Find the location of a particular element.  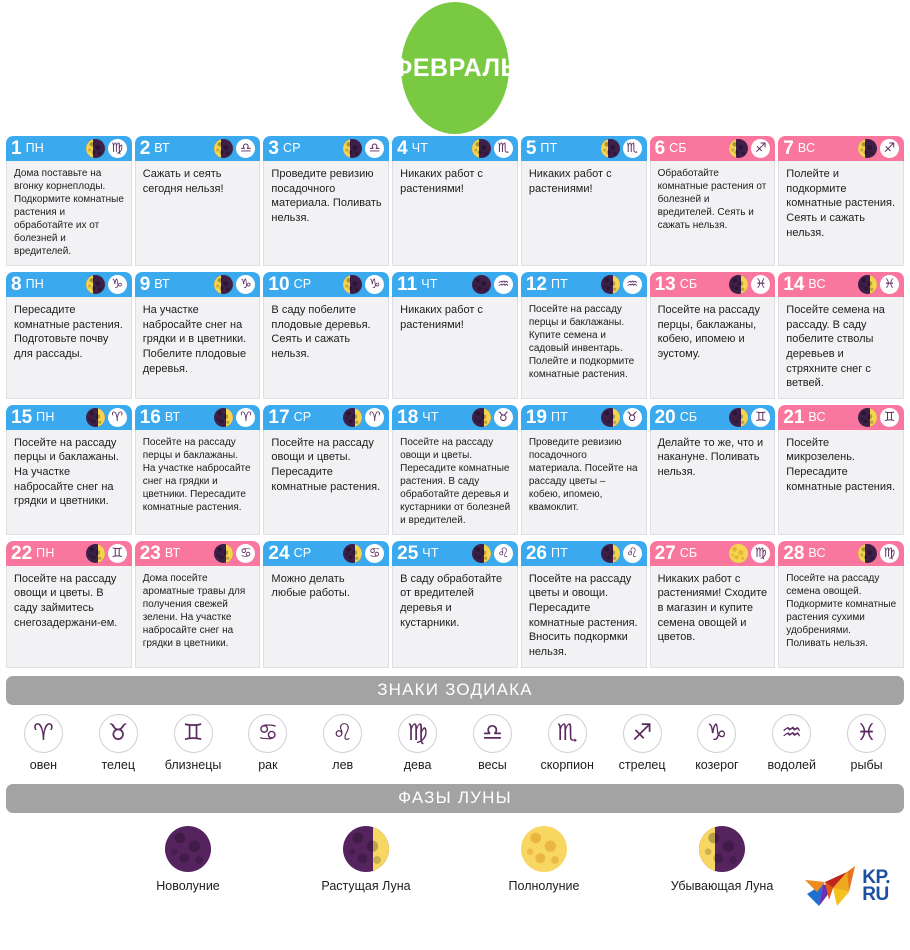

day-advice-text: Сажать и сеять сегодня нельзя! is located at coordinates (197, 213).